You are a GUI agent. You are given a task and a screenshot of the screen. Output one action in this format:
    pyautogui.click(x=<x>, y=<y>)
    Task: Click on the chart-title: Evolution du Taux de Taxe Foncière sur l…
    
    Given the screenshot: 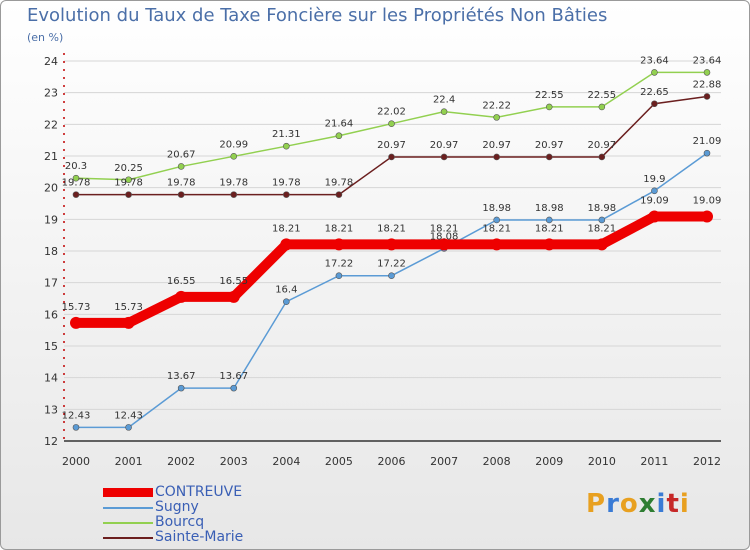 What is the action you would take?
    pyautogui.click(x=317, y=15)
    